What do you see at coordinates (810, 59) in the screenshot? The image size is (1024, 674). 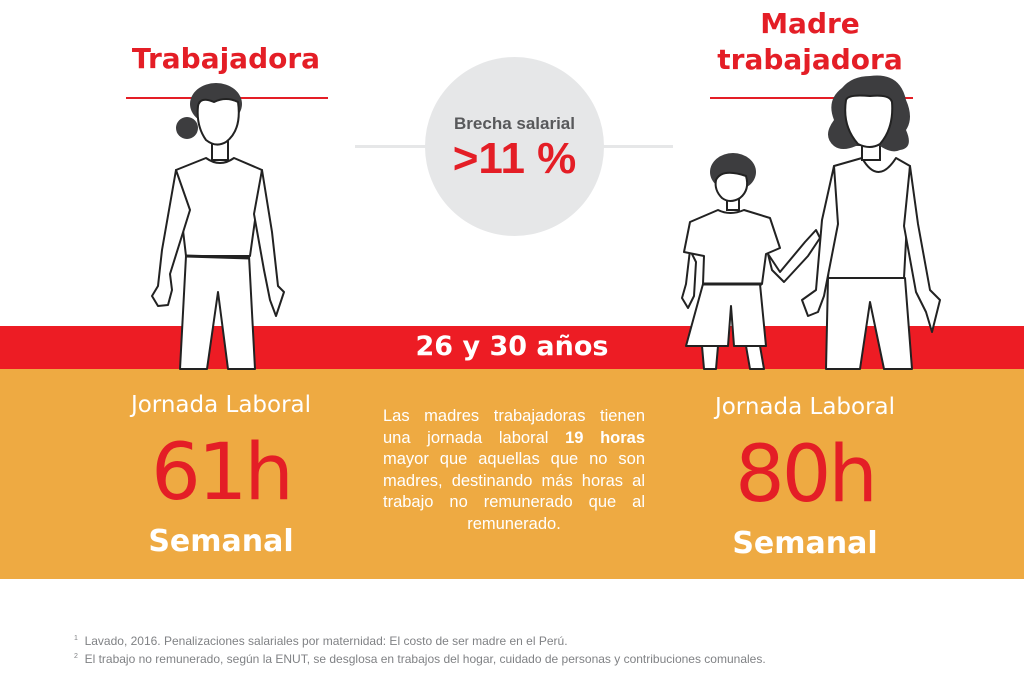 I see `right-title-line2: trabajadora` at bounding box center [810, 59].